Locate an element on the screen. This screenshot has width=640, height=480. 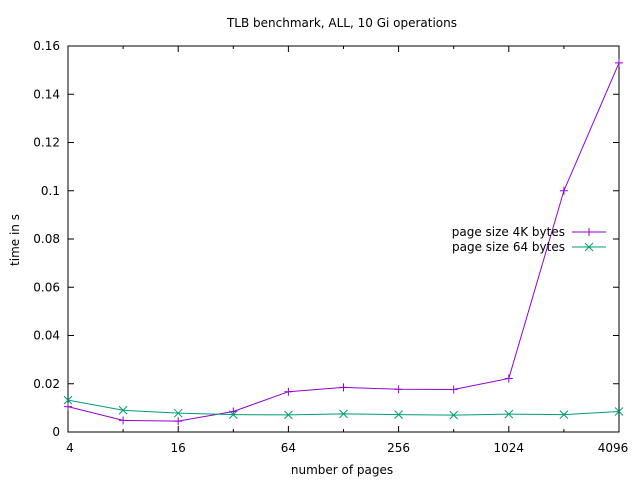
chart-title: TLB benchmark, ALL, 10 Gi operations is located at coordinates (341, 23).